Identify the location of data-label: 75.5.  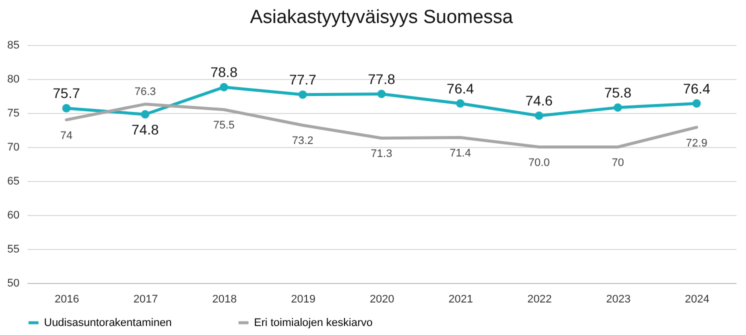
(224, 126).